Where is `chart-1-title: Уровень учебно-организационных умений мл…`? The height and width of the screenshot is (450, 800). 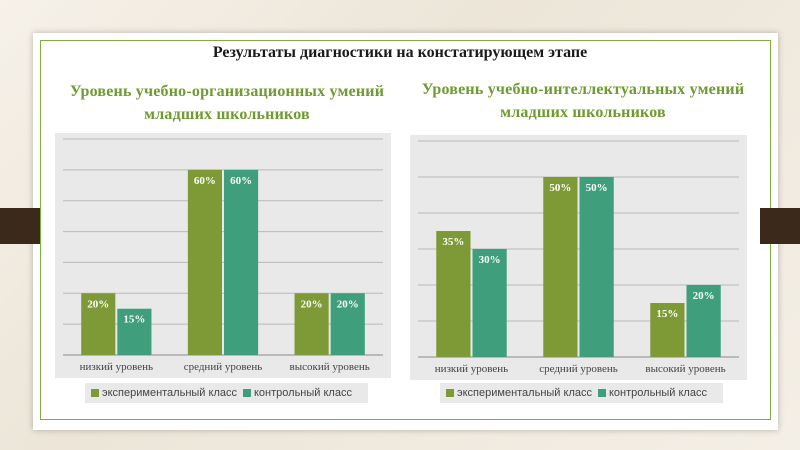
chart-1-title: Уровень учебно-организационных умений мл… is located at coordinates (227, 103).